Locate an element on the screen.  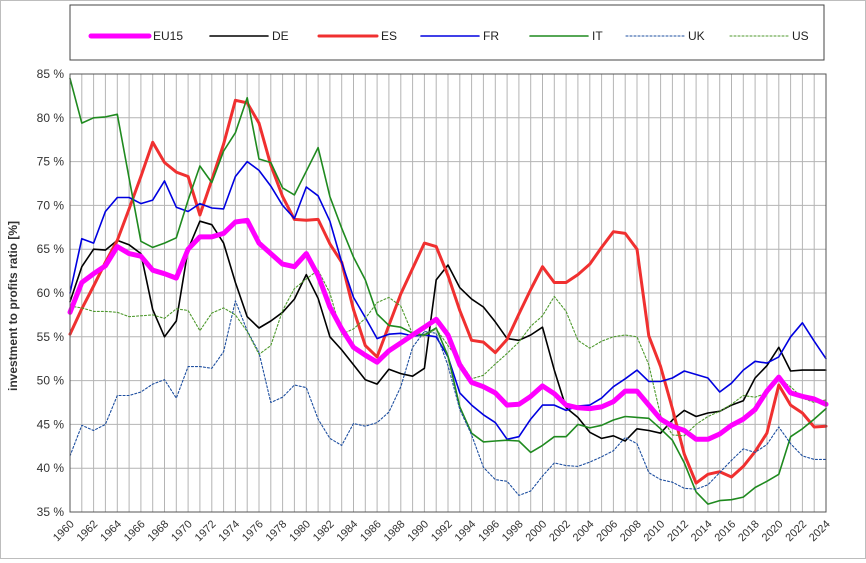
y-tick-label: 60 % is located at coordinates (51, 293).